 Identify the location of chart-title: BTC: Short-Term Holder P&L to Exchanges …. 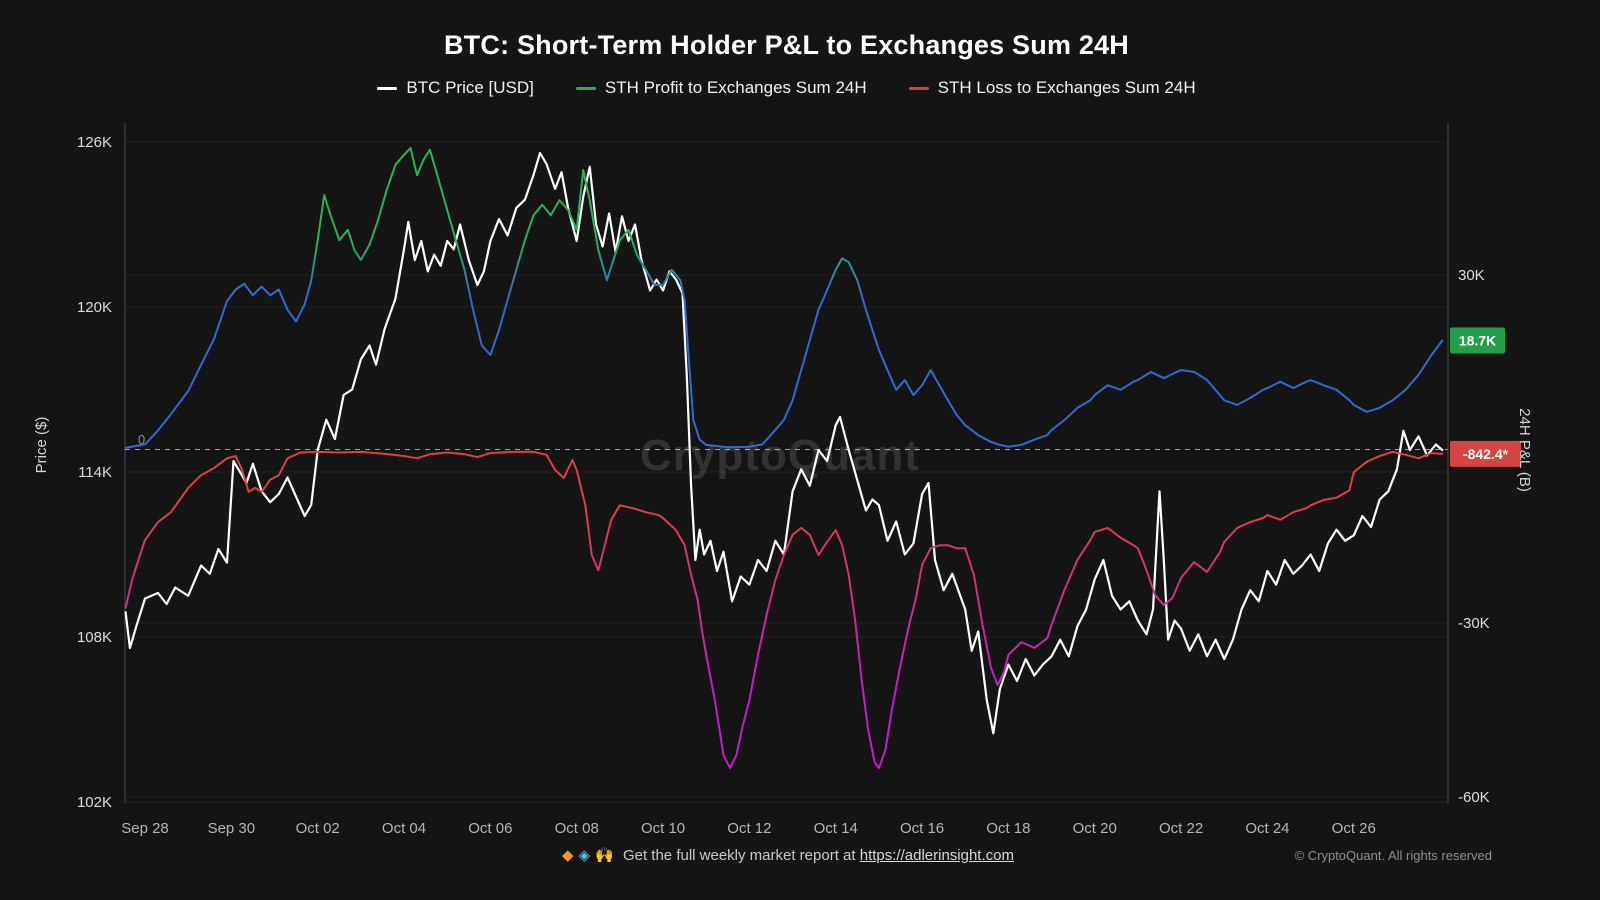
(786, 45).